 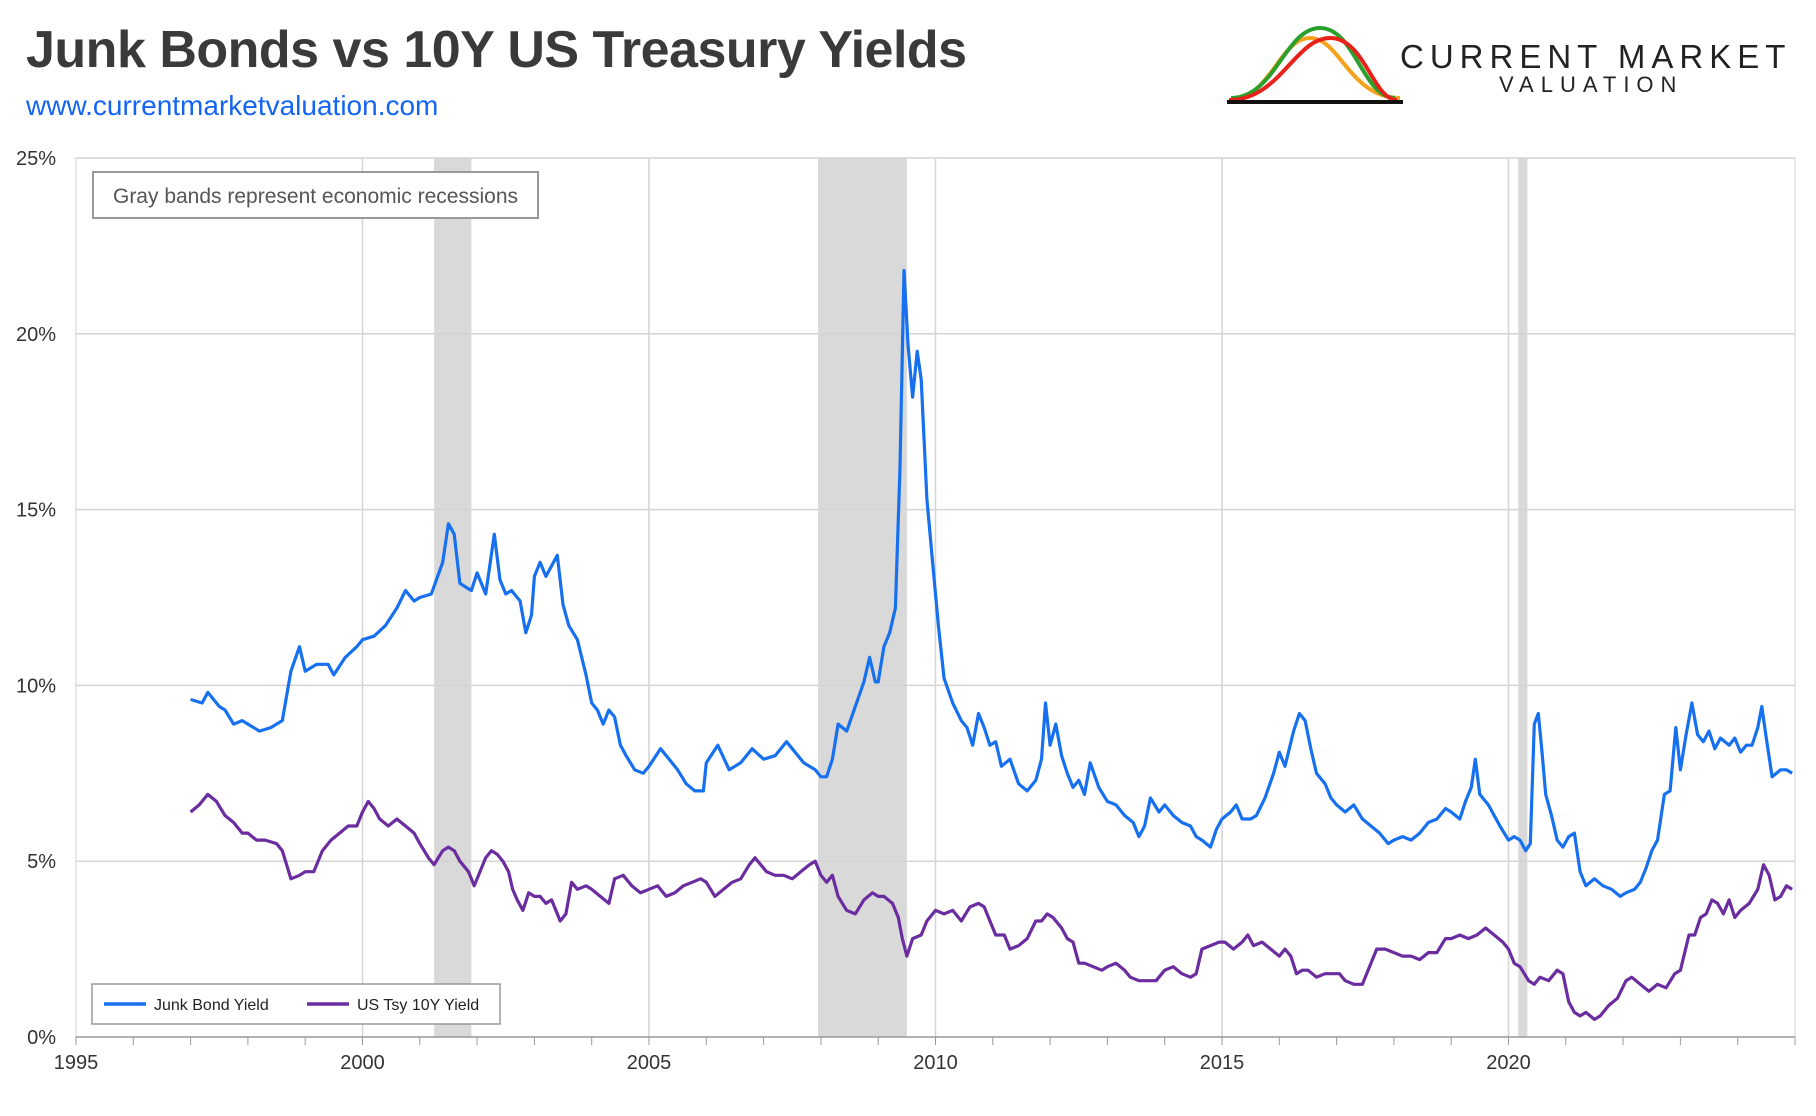 What do you see at coordinates (76, 1063) in the screenshot?
I see `x-tick-label: 1995` at bounding box center [76, 1063].